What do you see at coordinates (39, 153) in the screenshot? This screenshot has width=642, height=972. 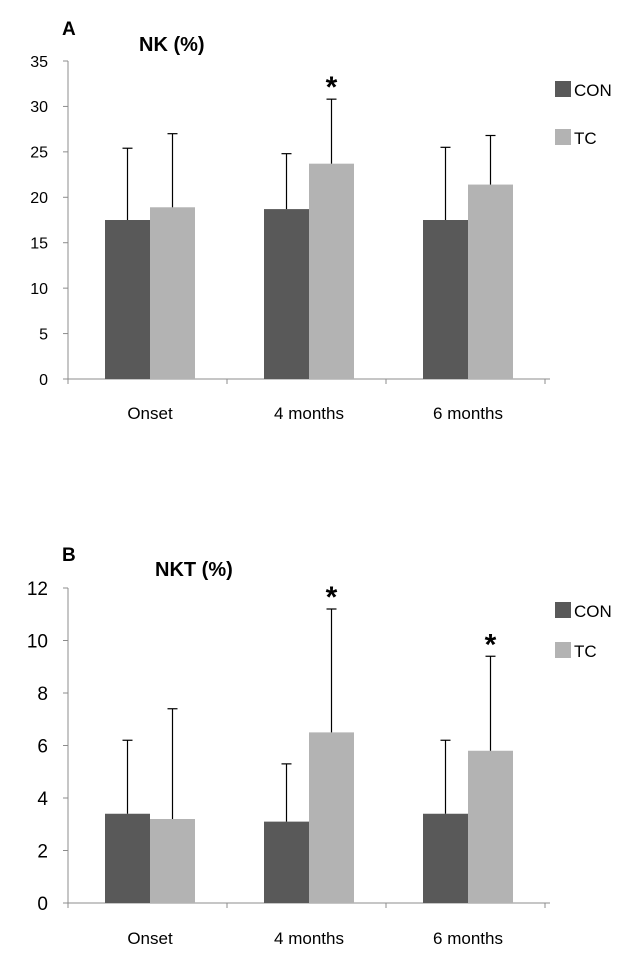 I see `y-tick-label: 25` at bounding box center [39, 153].